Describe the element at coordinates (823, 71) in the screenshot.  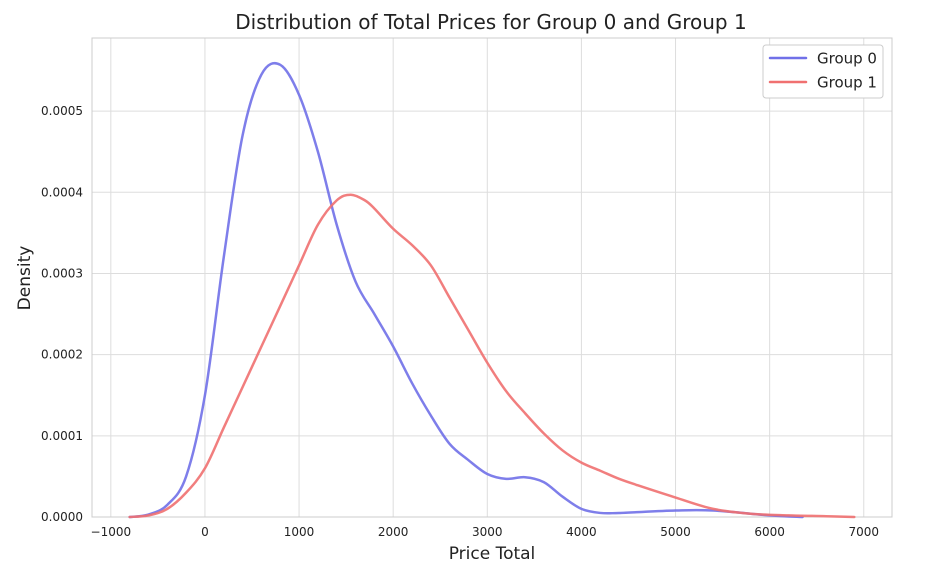
I see `legend: Group 0 Group 1` at that location.